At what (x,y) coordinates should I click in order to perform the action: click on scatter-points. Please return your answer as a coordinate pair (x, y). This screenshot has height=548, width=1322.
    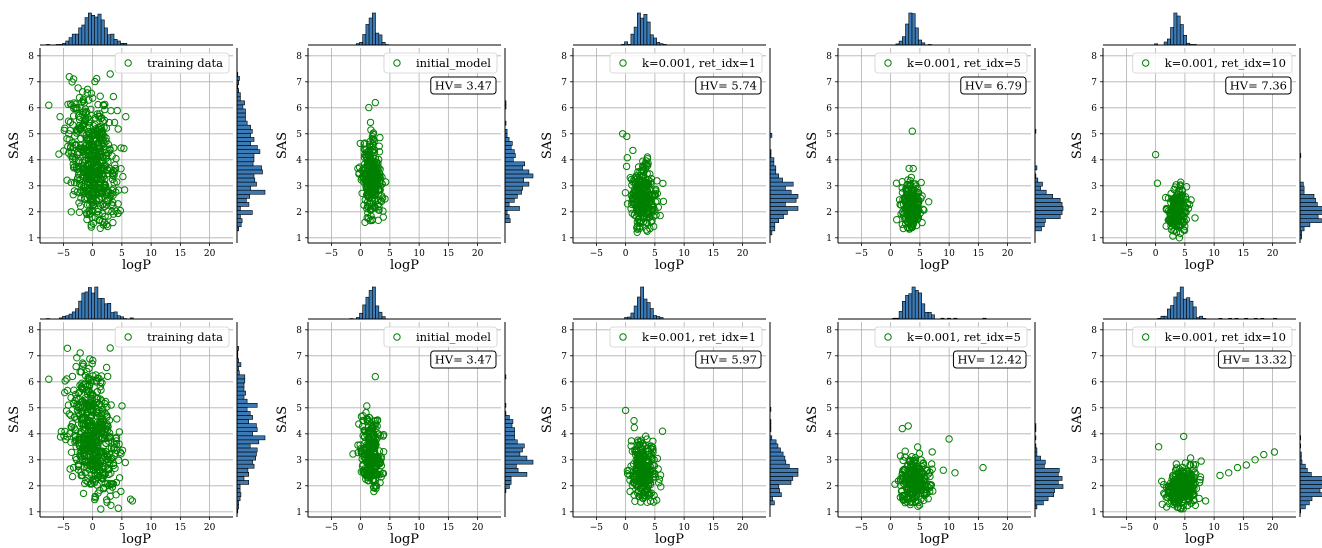
    Looking at the image, I should click on (1216, 472).